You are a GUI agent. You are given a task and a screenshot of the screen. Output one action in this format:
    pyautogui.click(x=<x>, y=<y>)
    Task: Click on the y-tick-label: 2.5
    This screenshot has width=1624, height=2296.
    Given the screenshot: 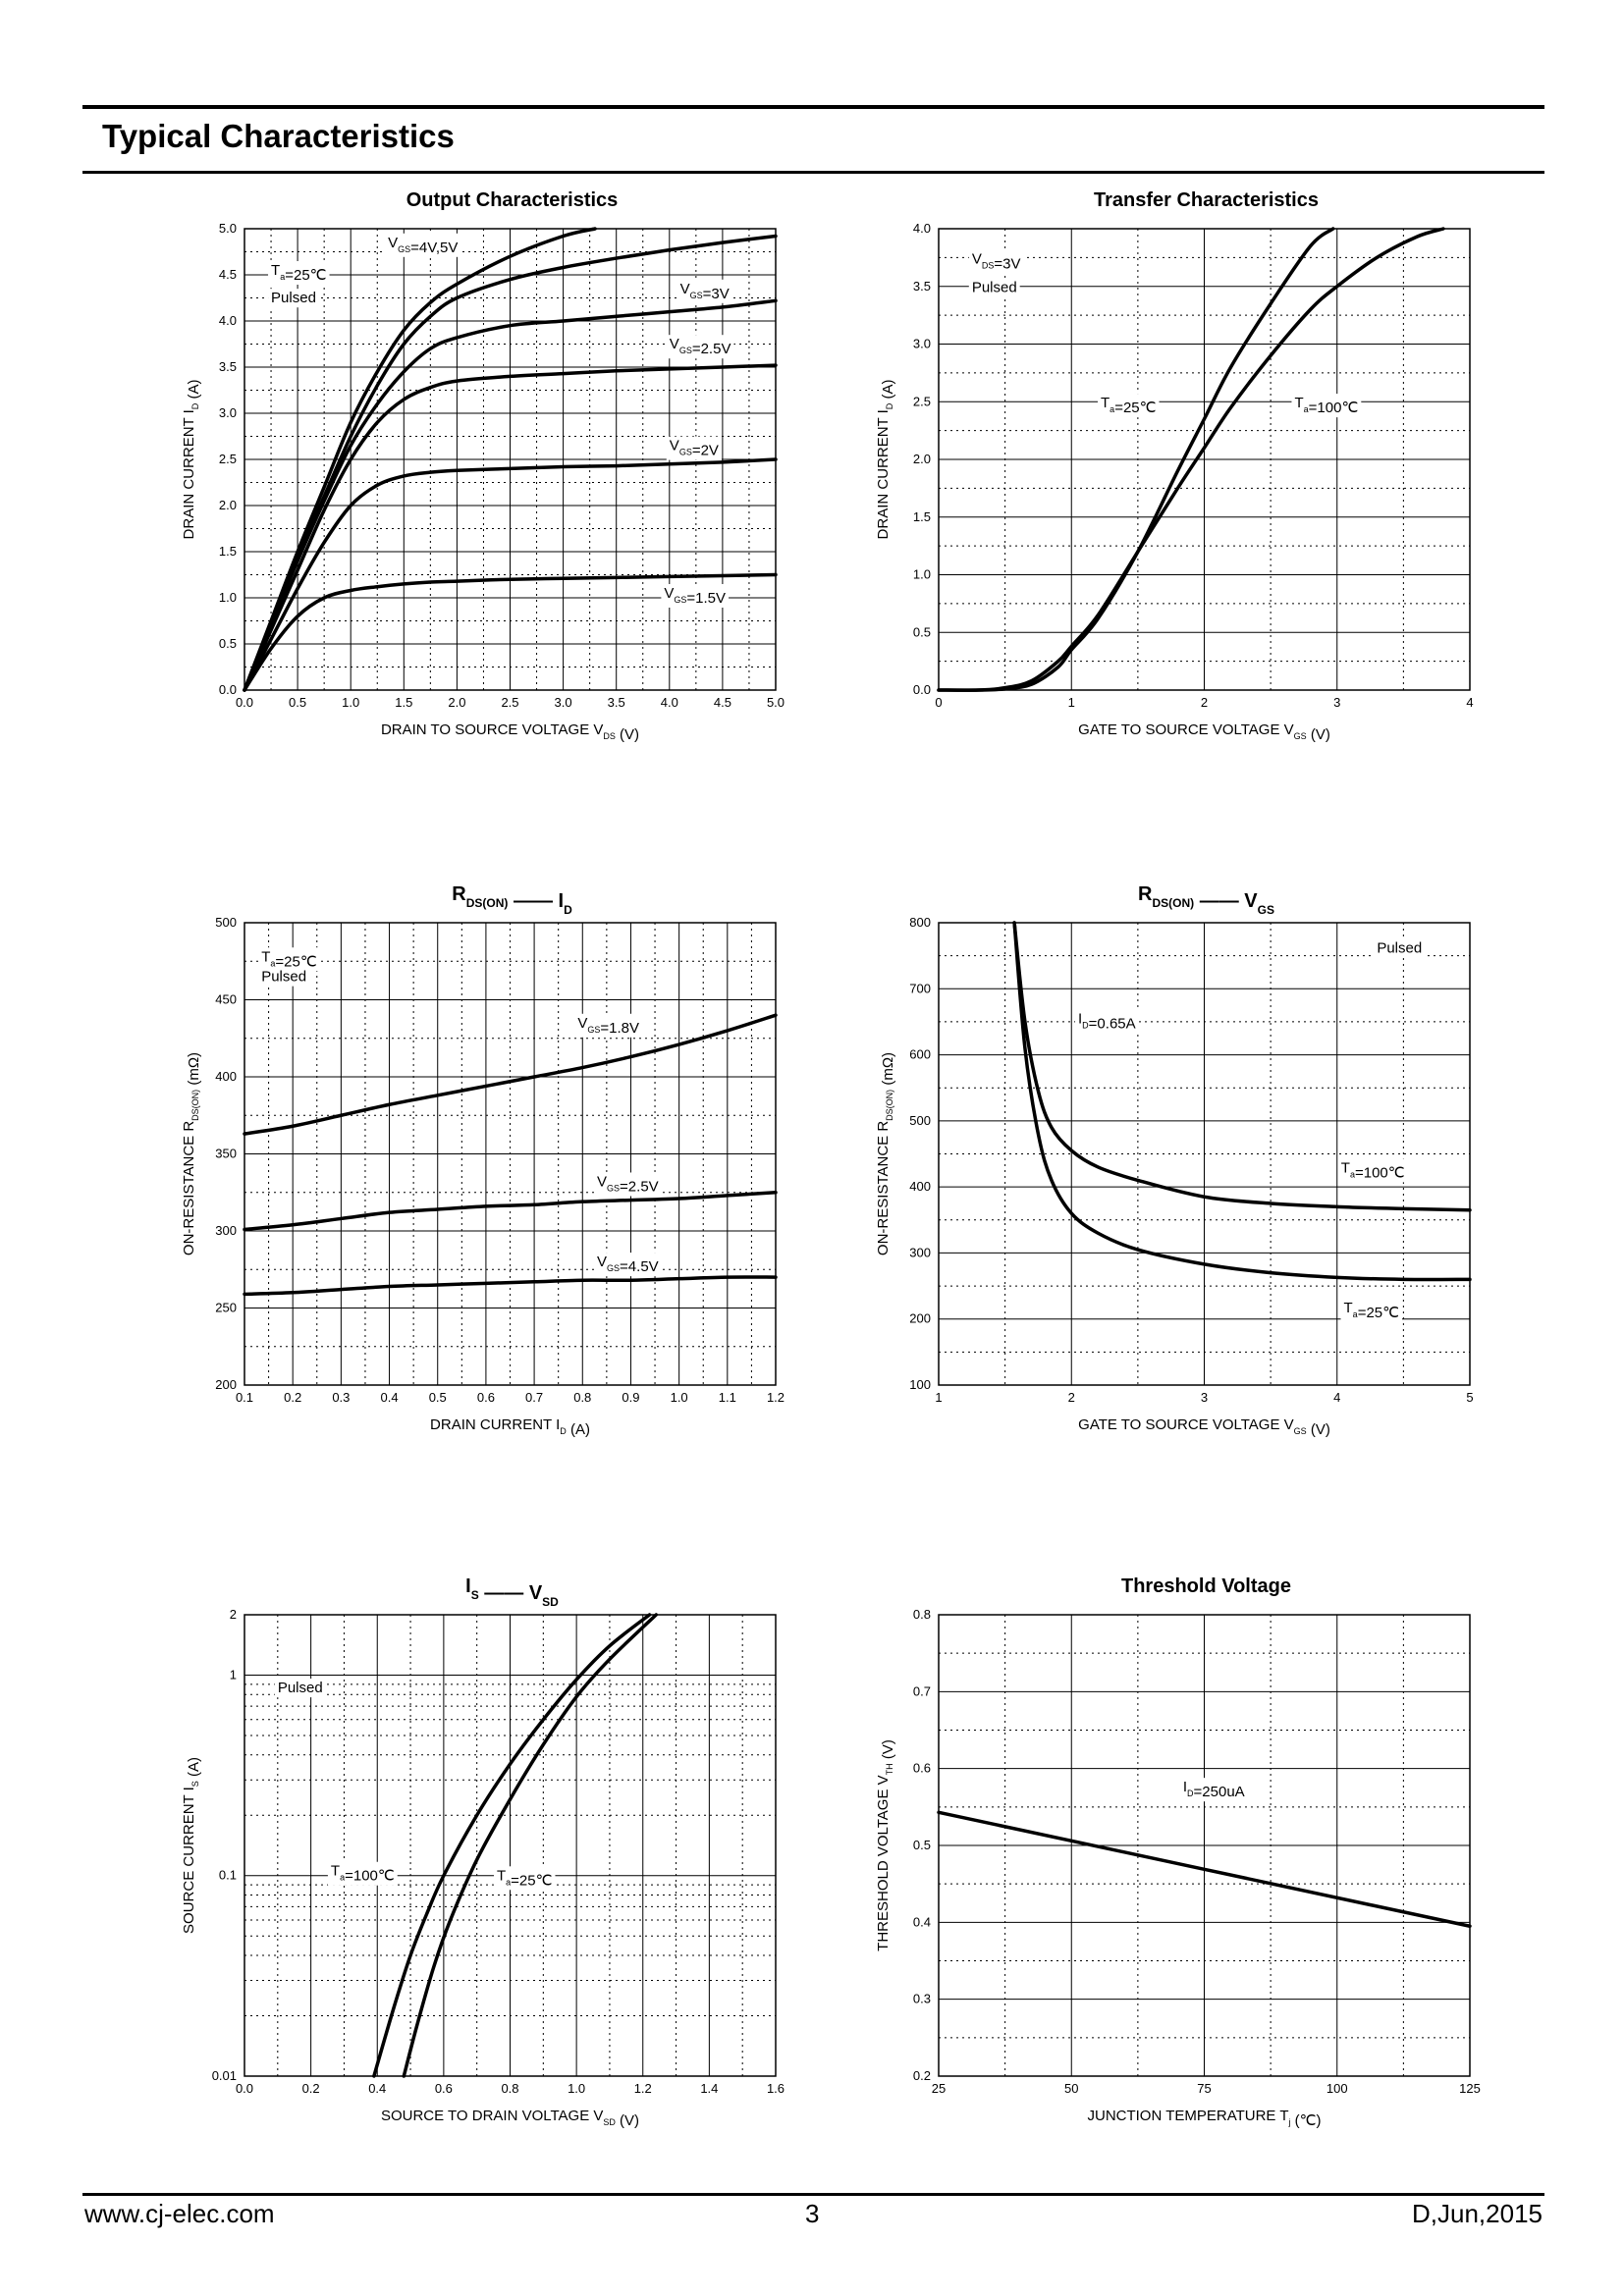 What is the action you would take?
    pyautogui.click(x=922, y=401)
    